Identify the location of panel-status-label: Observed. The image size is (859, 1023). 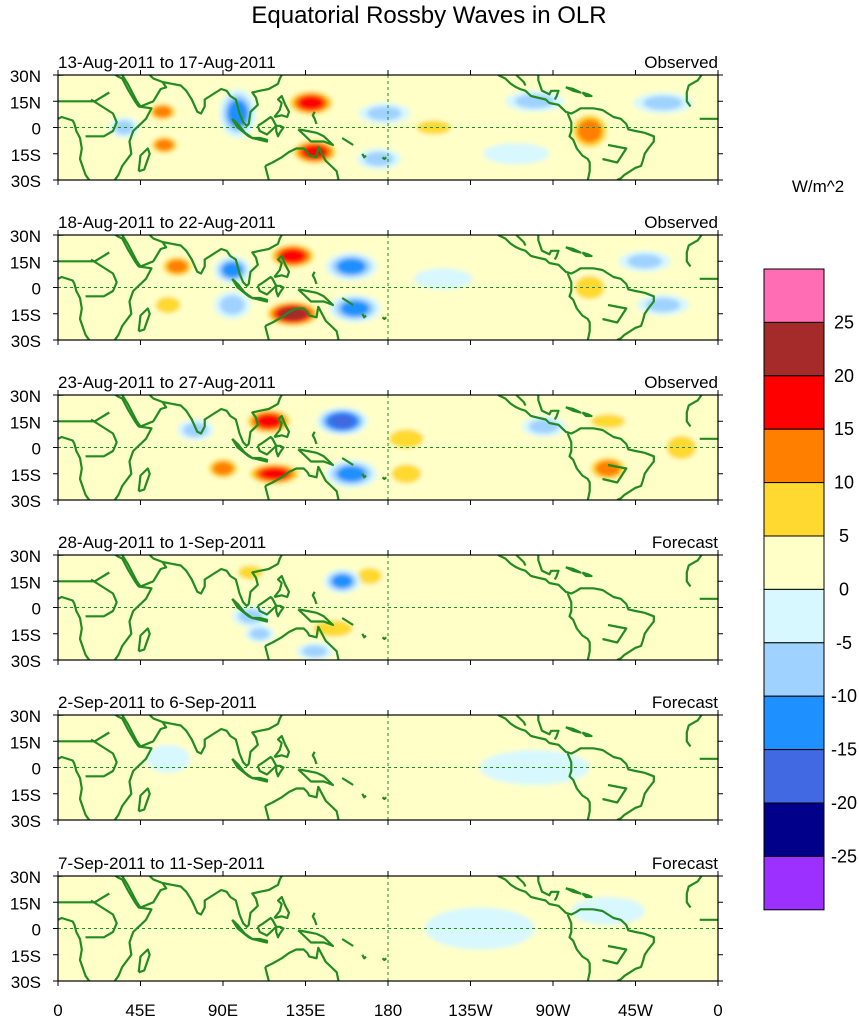
(681, 62).